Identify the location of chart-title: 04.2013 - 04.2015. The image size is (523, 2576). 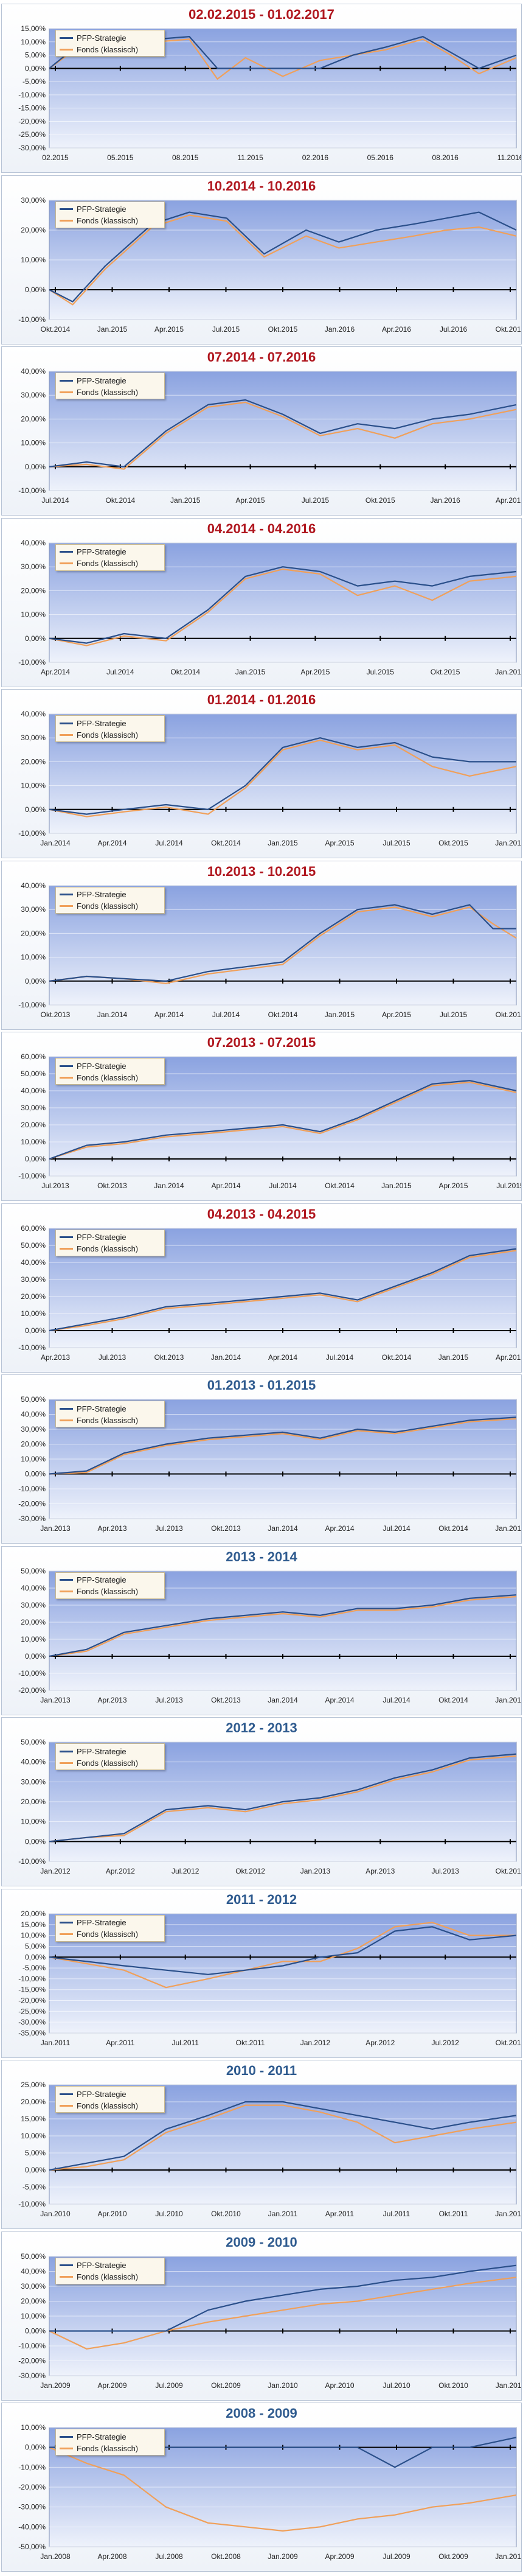
(261, 1214).